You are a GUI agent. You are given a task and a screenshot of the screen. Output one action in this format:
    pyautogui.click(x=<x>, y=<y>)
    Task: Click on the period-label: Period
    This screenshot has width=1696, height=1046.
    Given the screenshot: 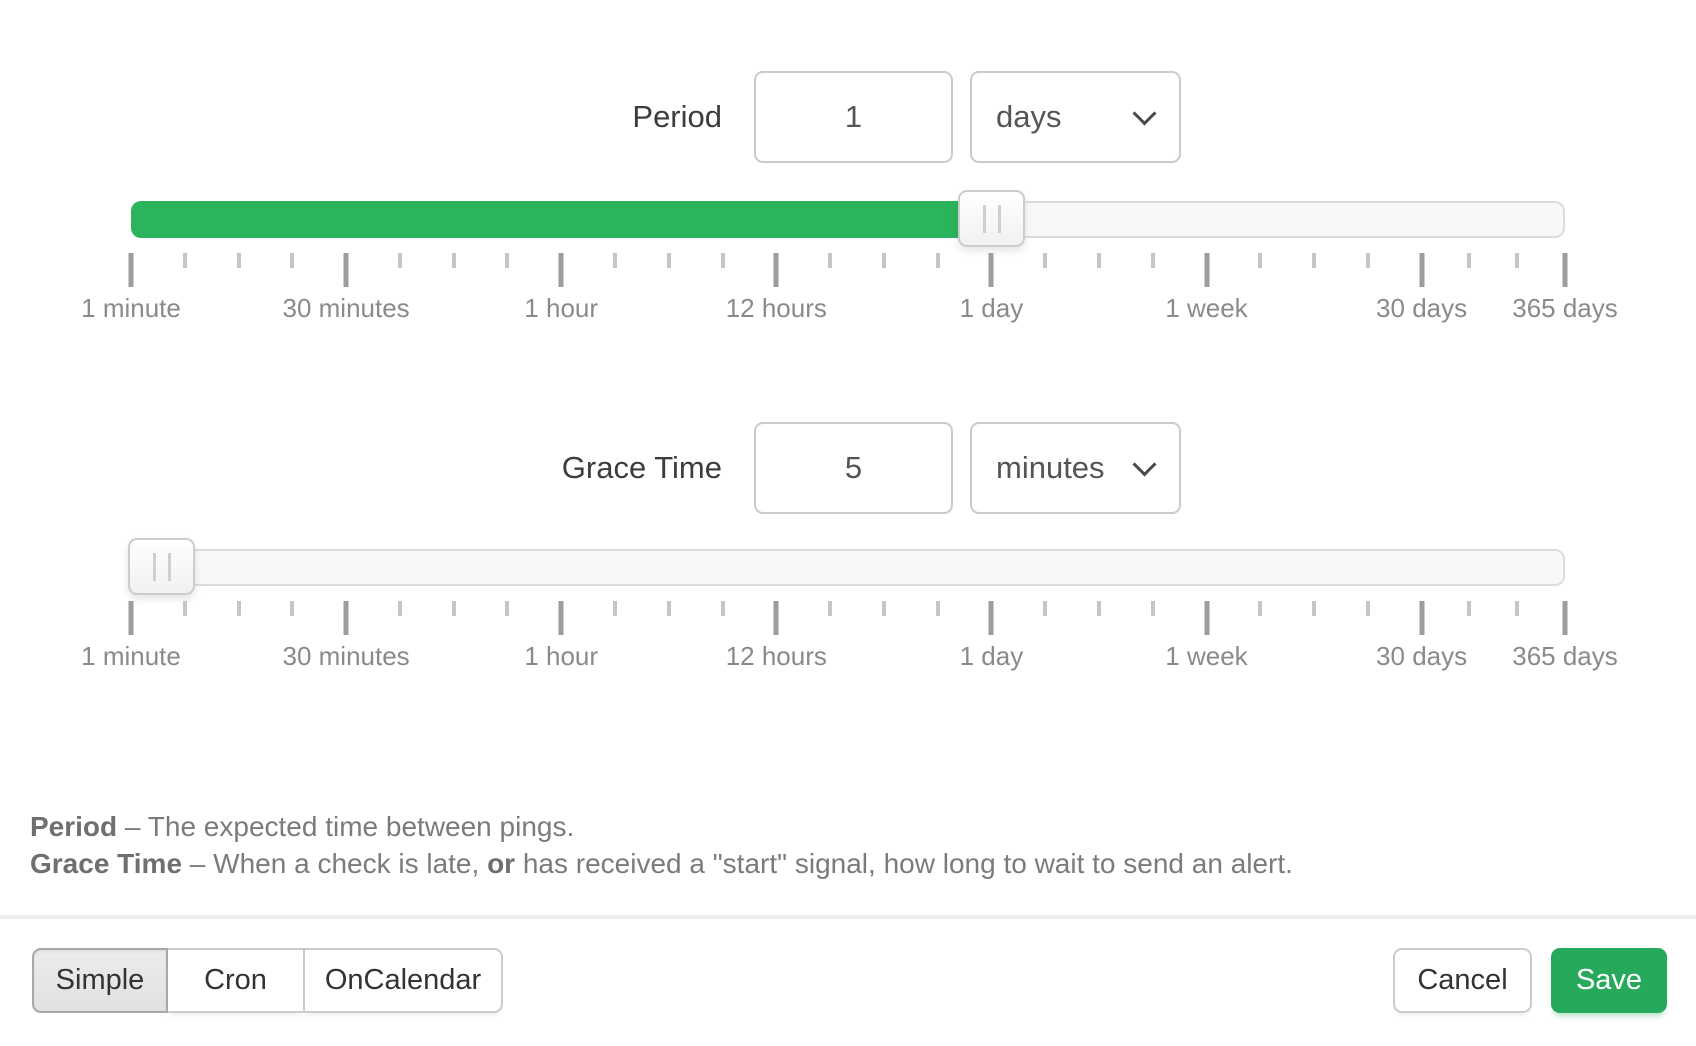 What is the action you would take?
    pyautogui.click(x=677, y=116)
    